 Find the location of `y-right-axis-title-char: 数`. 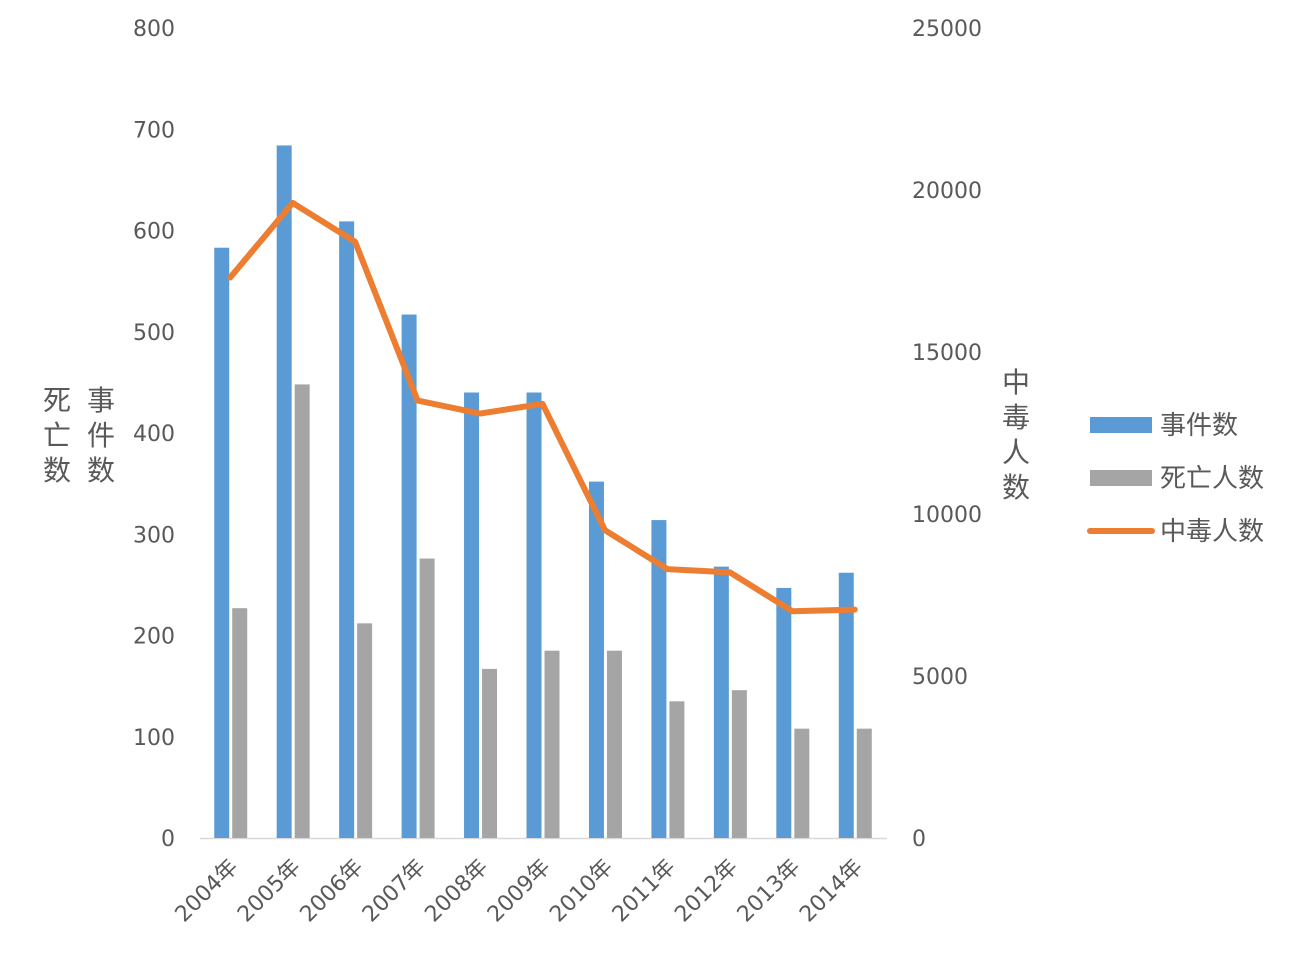

y-right-axis-title-char: 数 is located at coordinates (1016, 487).